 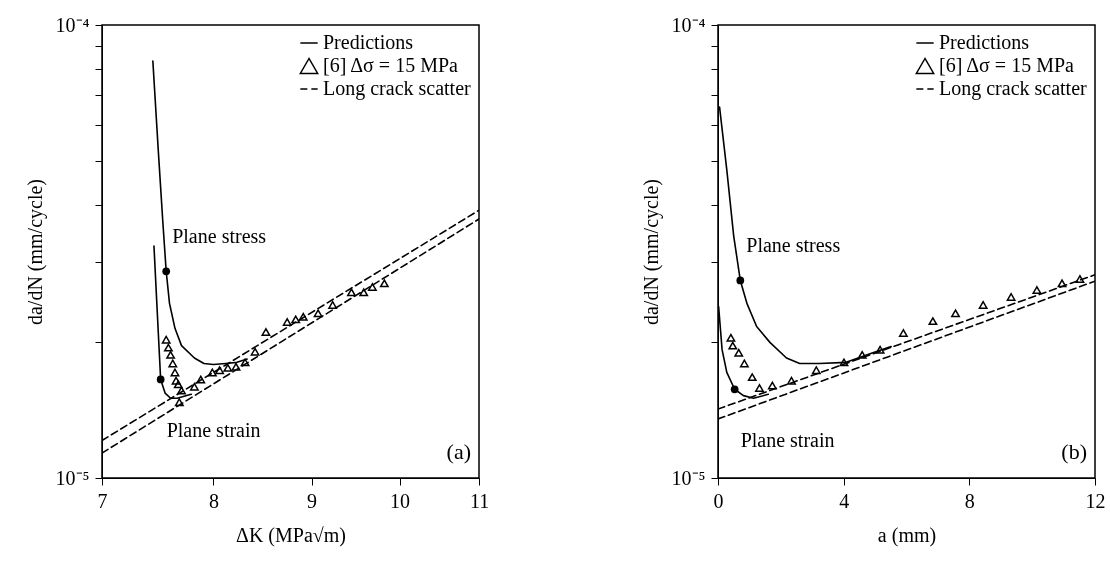 What do you see at coordinates (718, 500) in the screenshot?
I see `x-tick-label: 0` at bounding box center [718, 500].